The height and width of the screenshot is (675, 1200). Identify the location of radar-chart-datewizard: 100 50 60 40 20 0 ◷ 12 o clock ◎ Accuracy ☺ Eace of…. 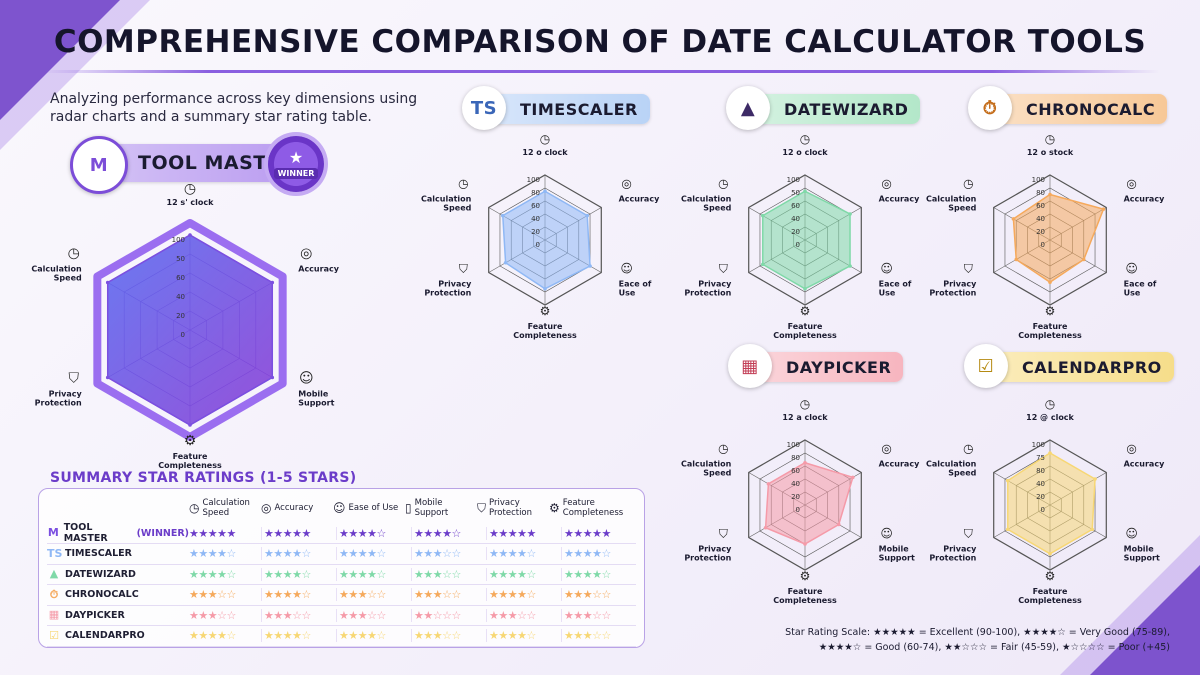
(800, 236).